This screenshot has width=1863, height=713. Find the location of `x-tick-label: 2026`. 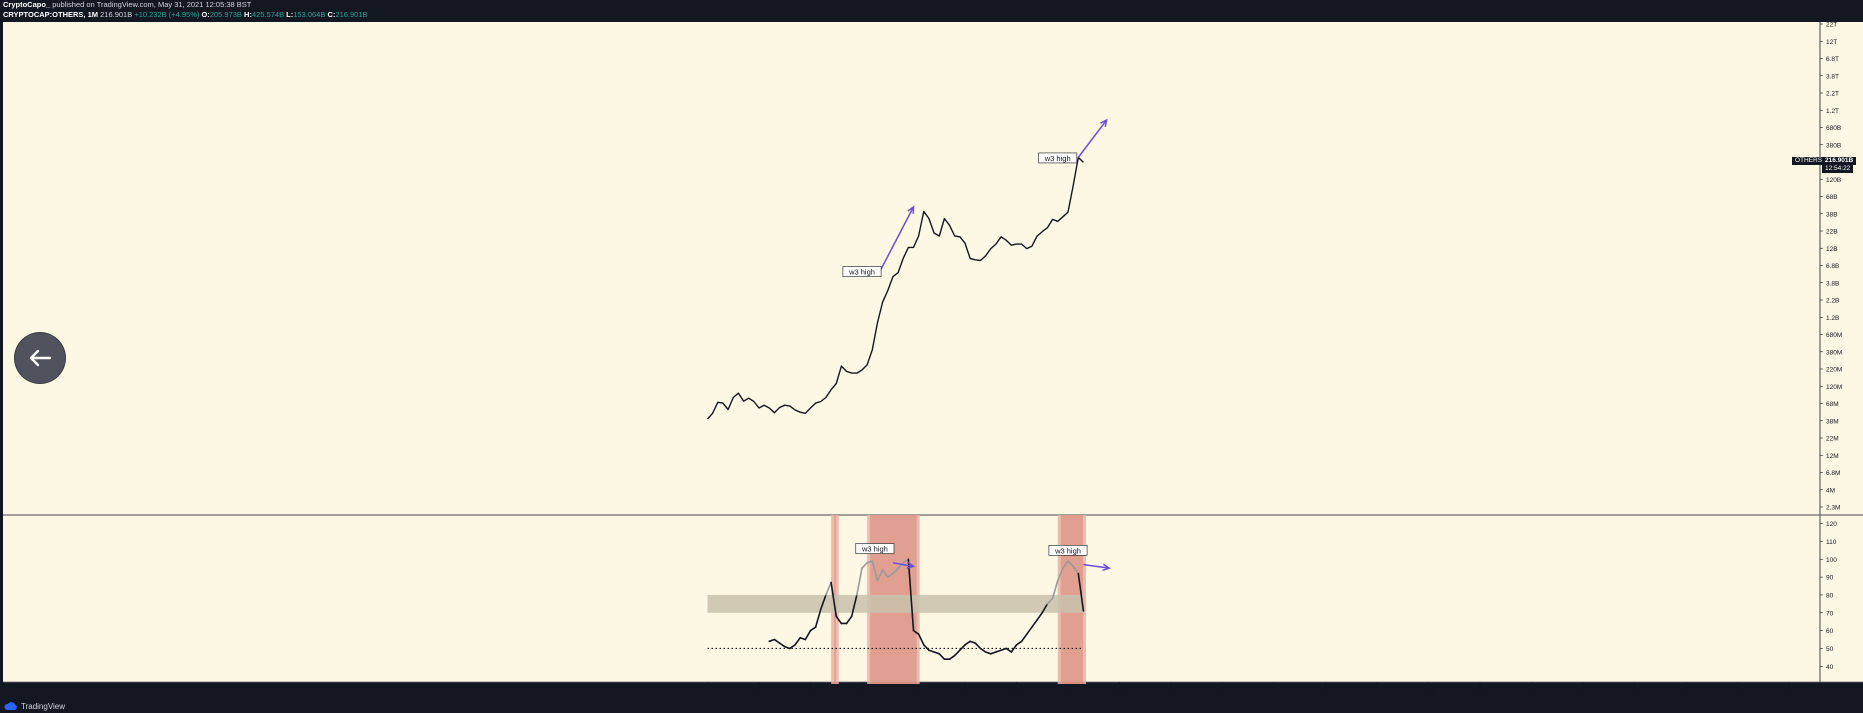

x-tick-label: 2026 is located at coordinates (1325, 691).